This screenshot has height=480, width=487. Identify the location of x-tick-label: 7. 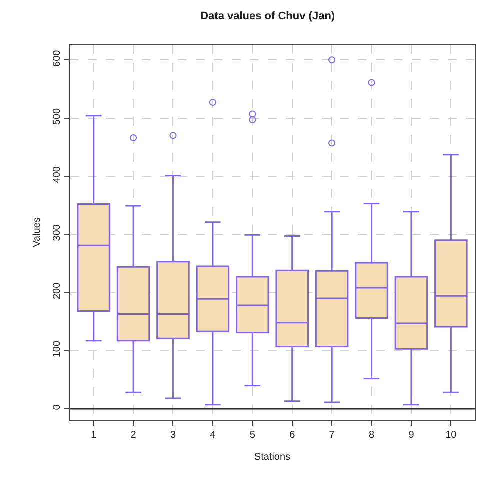
(332, 435).